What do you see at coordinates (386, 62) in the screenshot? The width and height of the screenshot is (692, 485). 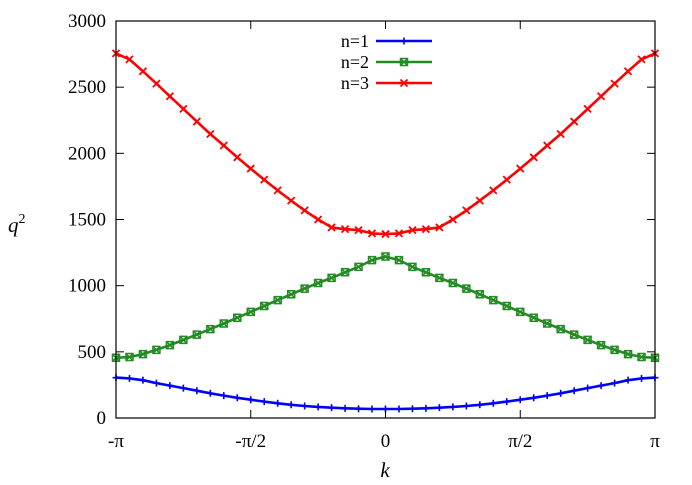 I see `legend: n=1n=2n=3` at bounding box center [386, 62].